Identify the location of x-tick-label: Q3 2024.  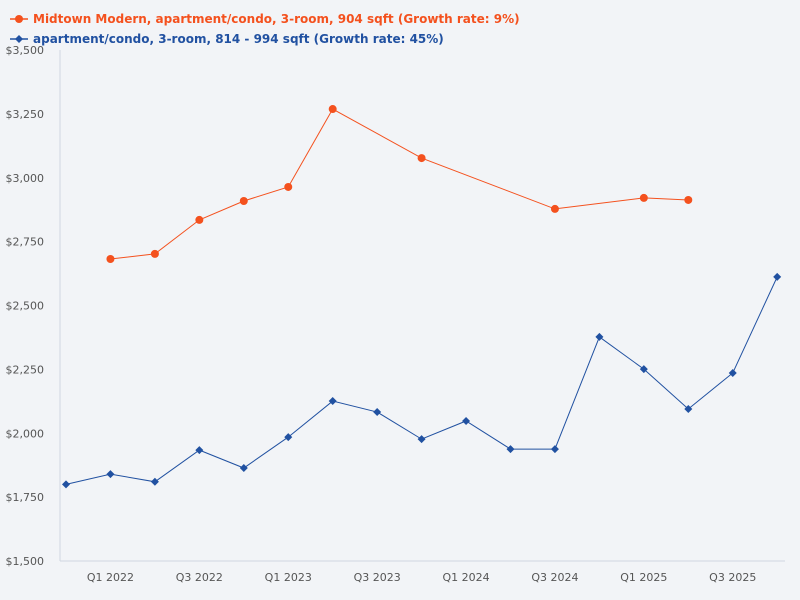
(554, 577).